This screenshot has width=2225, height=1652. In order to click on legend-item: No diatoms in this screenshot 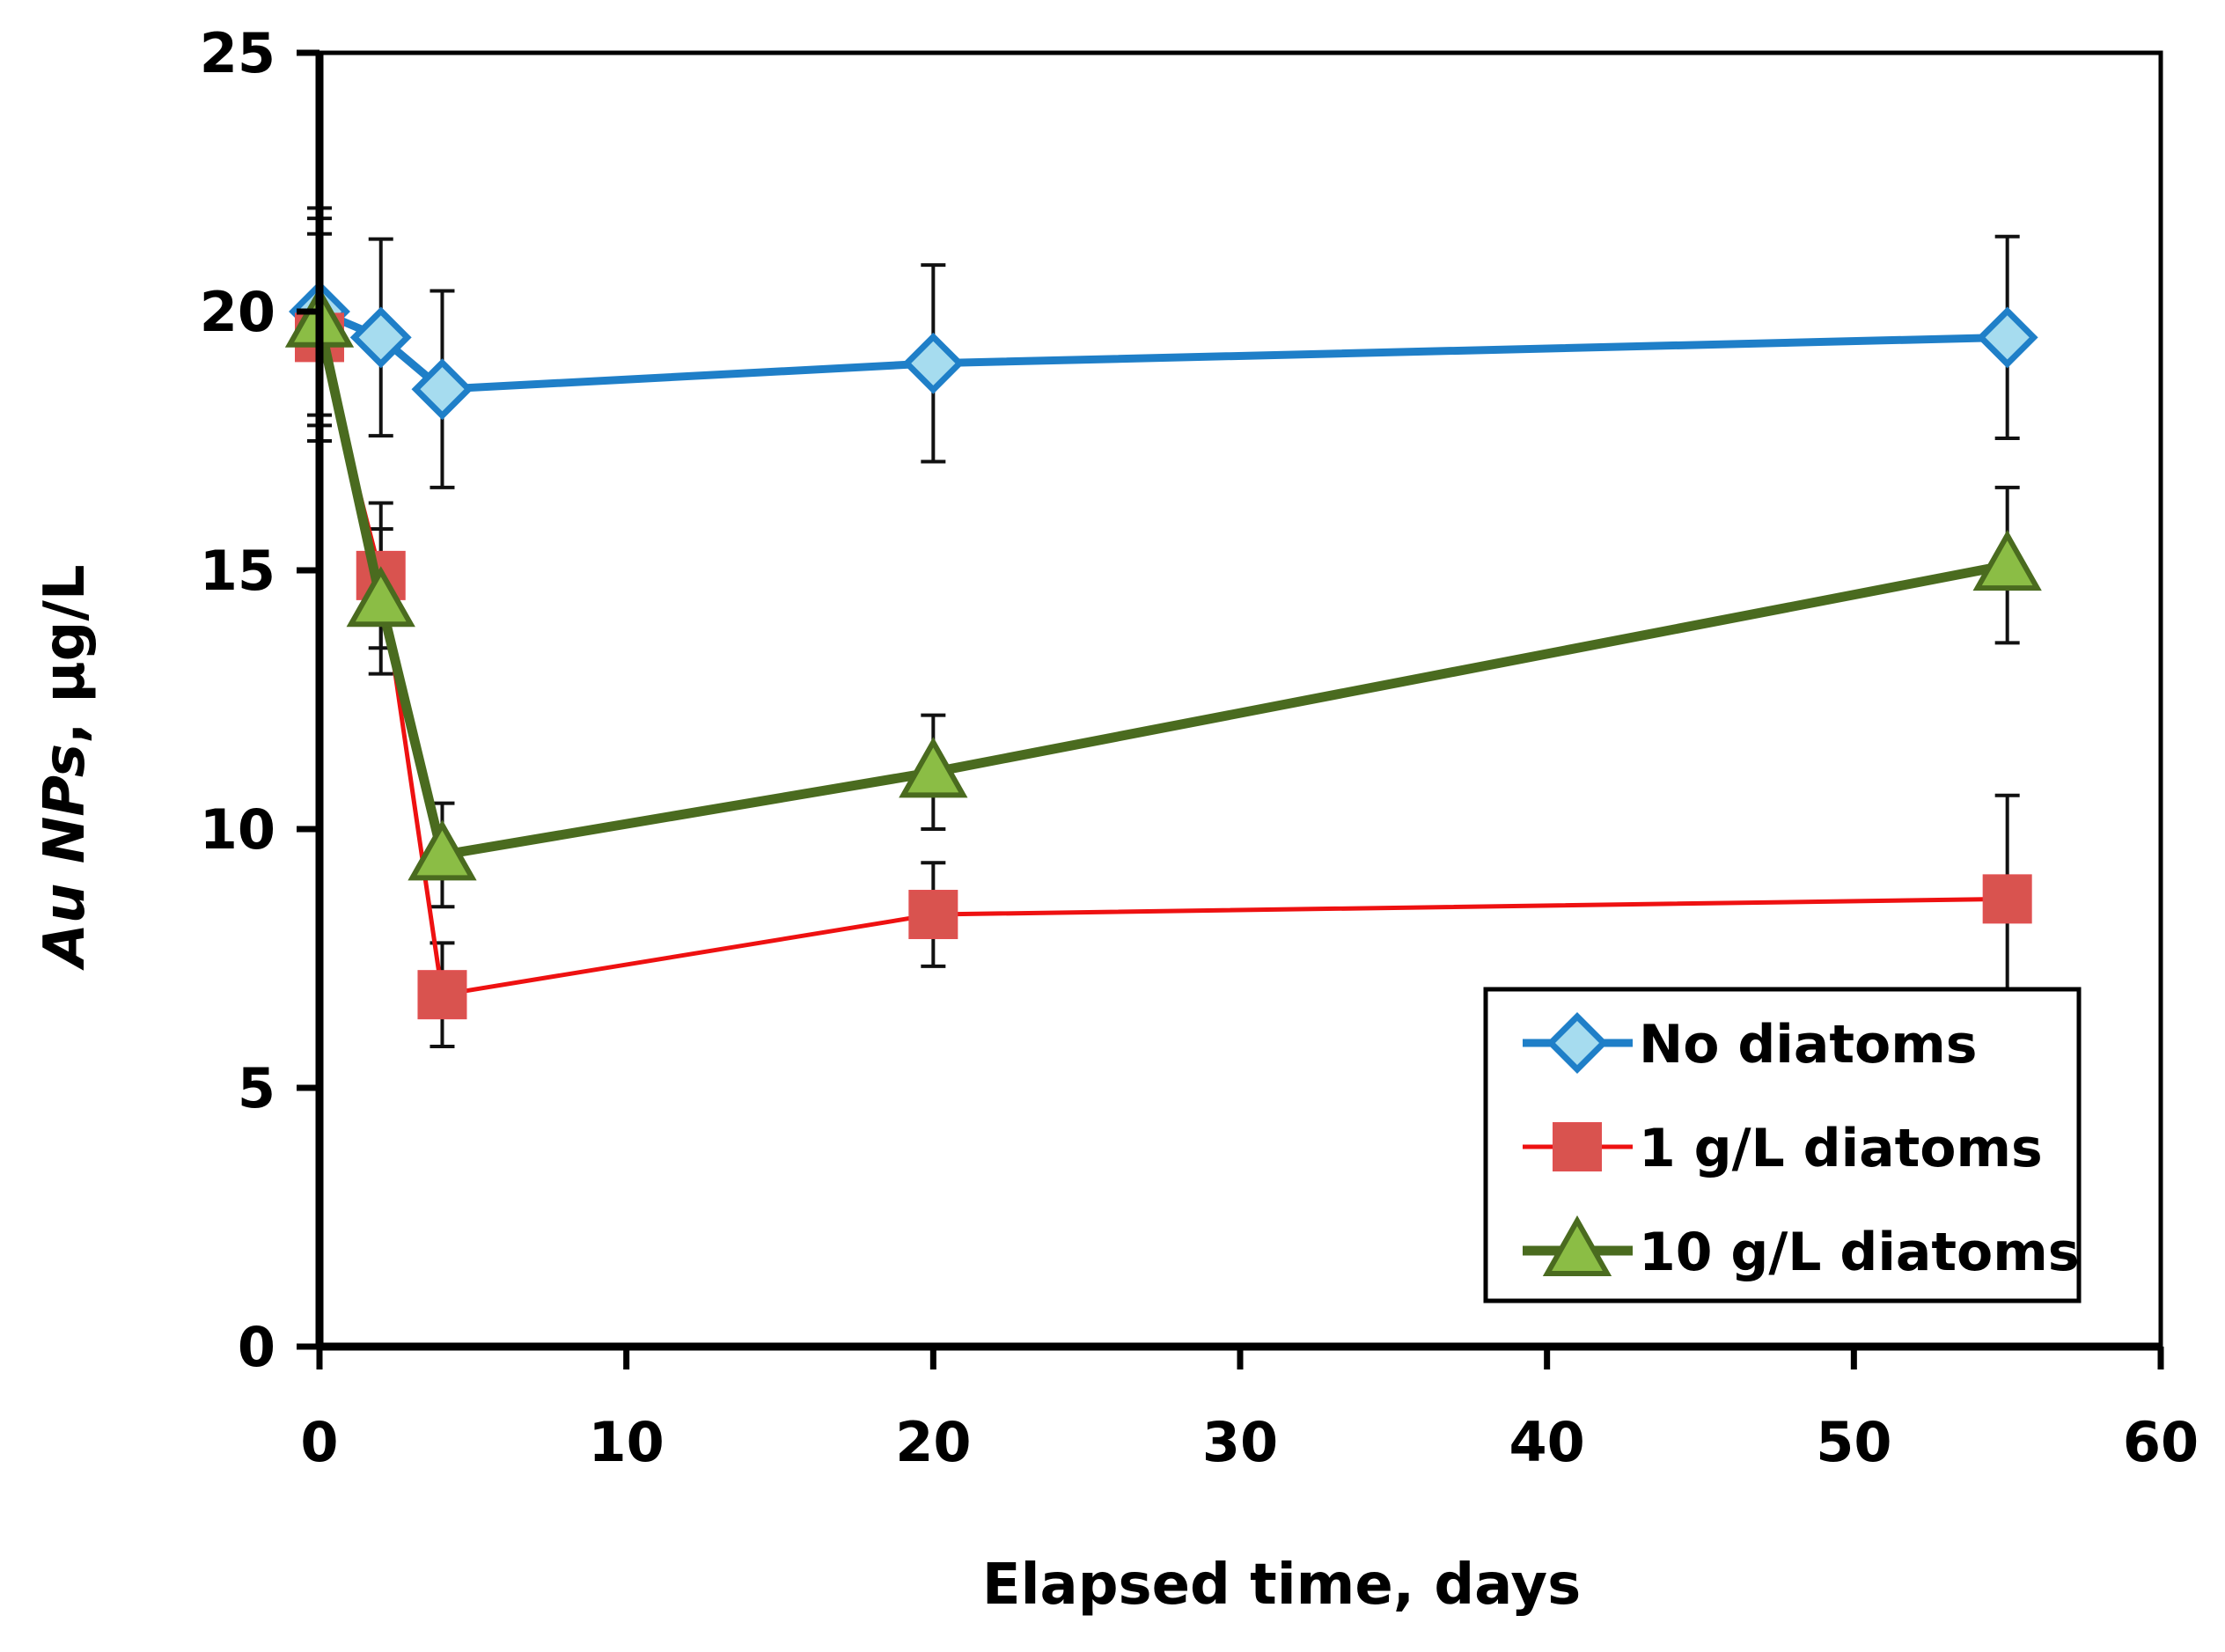, I will do `click(1750, 1044)`.